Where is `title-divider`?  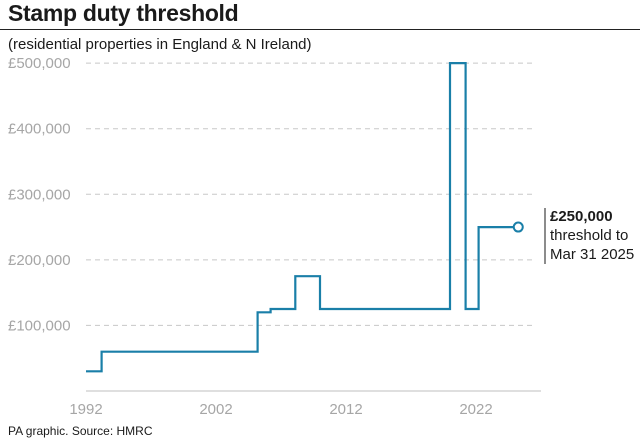
title-divider is located at coordinates (320, 29).